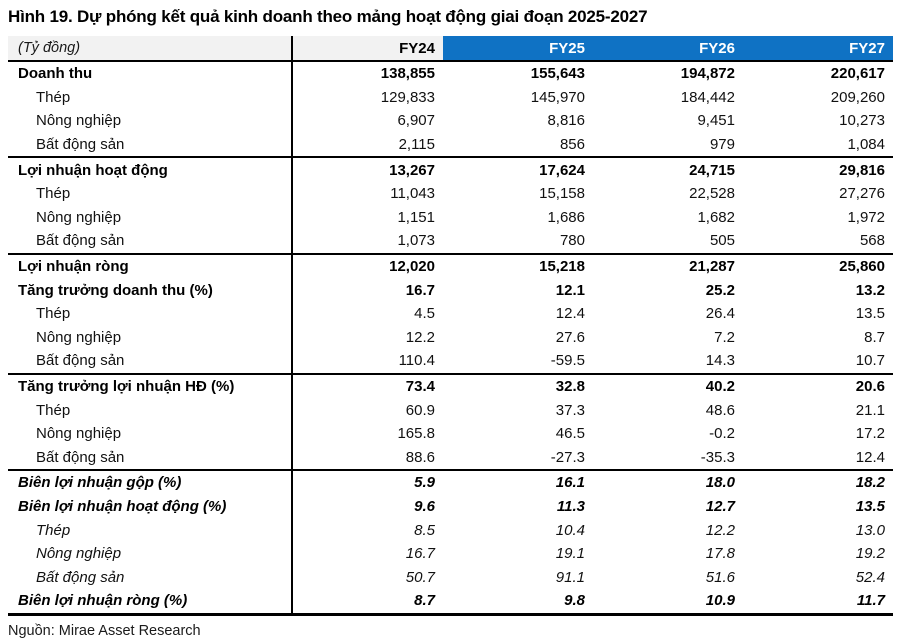 The width and height of the screenshot is (911, 643). Describe the element at coordinates (424, 506) in the screenshot. I see `cell-value-fy24: 9.6` at that location.